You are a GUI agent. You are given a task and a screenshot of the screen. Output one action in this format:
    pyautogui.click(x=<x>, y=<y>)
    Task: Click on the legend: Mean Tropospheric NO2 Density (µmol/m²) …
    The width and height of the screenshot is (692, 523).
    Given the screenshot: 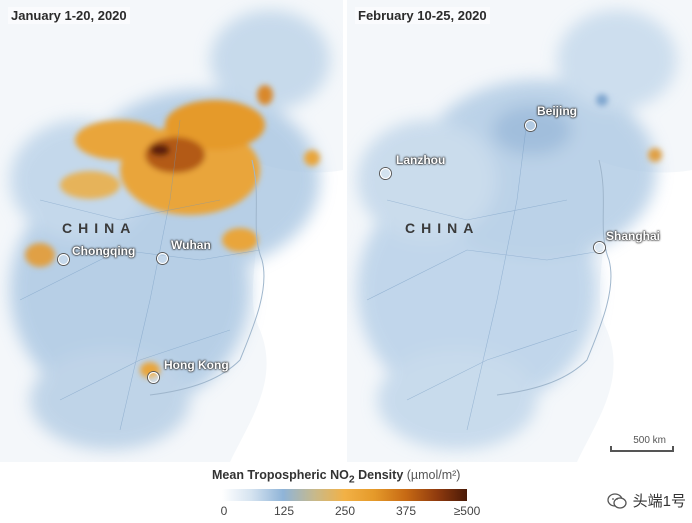 What is the action you would take?
    pyautogui.click(x=346, y=492)
    